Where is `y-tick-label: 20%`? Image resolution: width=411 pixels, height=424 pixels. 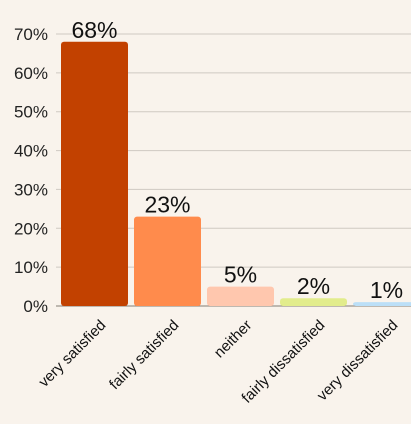 y-tick-label: 20% is located at coordinates (31, 228).